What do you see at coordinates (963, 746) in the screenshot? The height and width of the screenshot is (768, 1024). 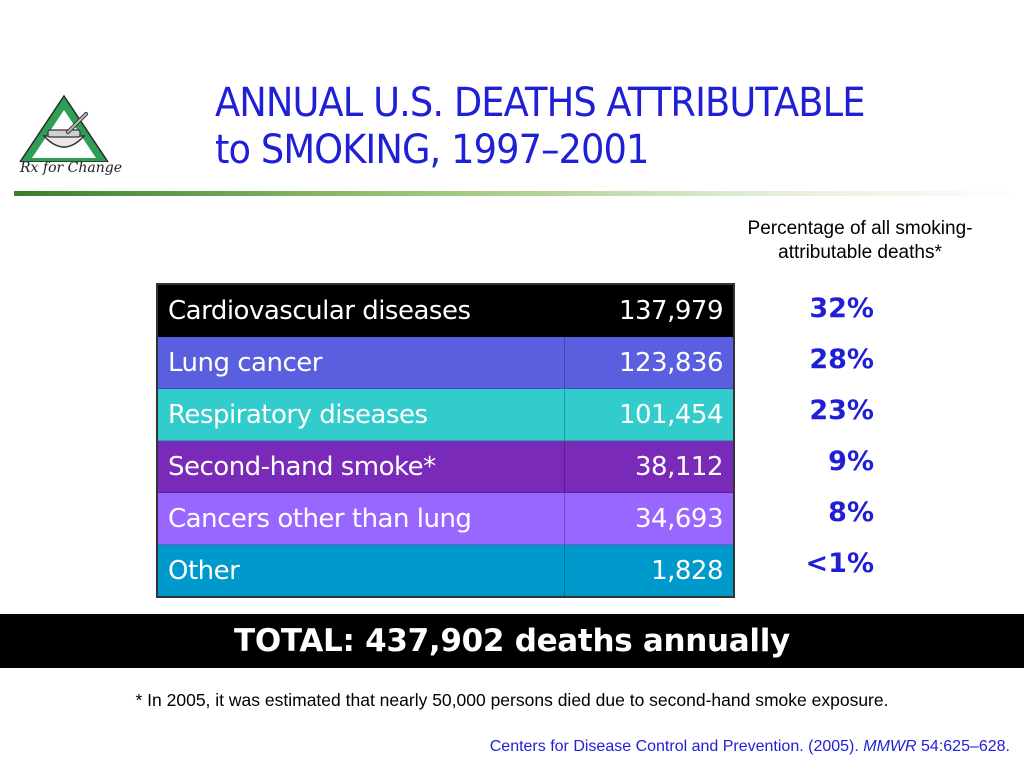 I see `citation-suffix: 54:625–628.` at bounding box center [963, 746].